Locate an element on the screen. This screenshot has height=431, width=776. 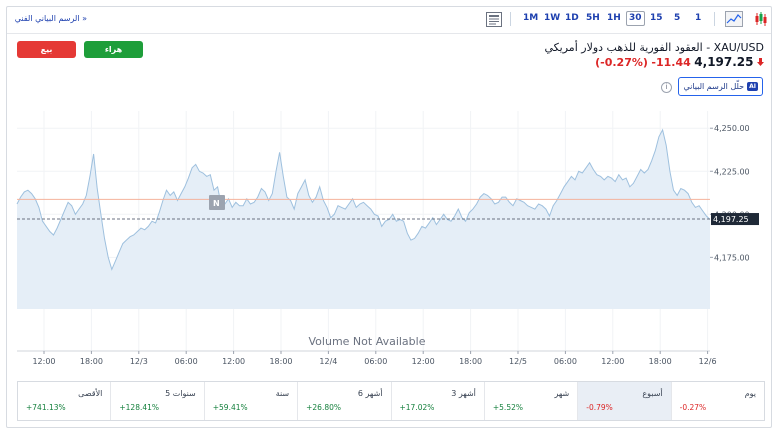
news-icon is located at coordinates (494, 21).